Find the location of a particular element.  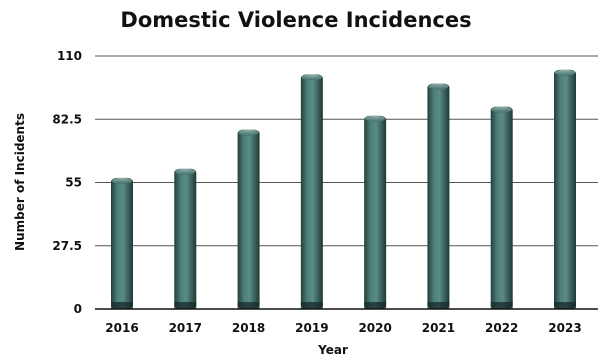

y-axis-ticks: 0 27.5 55 82.5 110 is located at coordinates (67, 182).